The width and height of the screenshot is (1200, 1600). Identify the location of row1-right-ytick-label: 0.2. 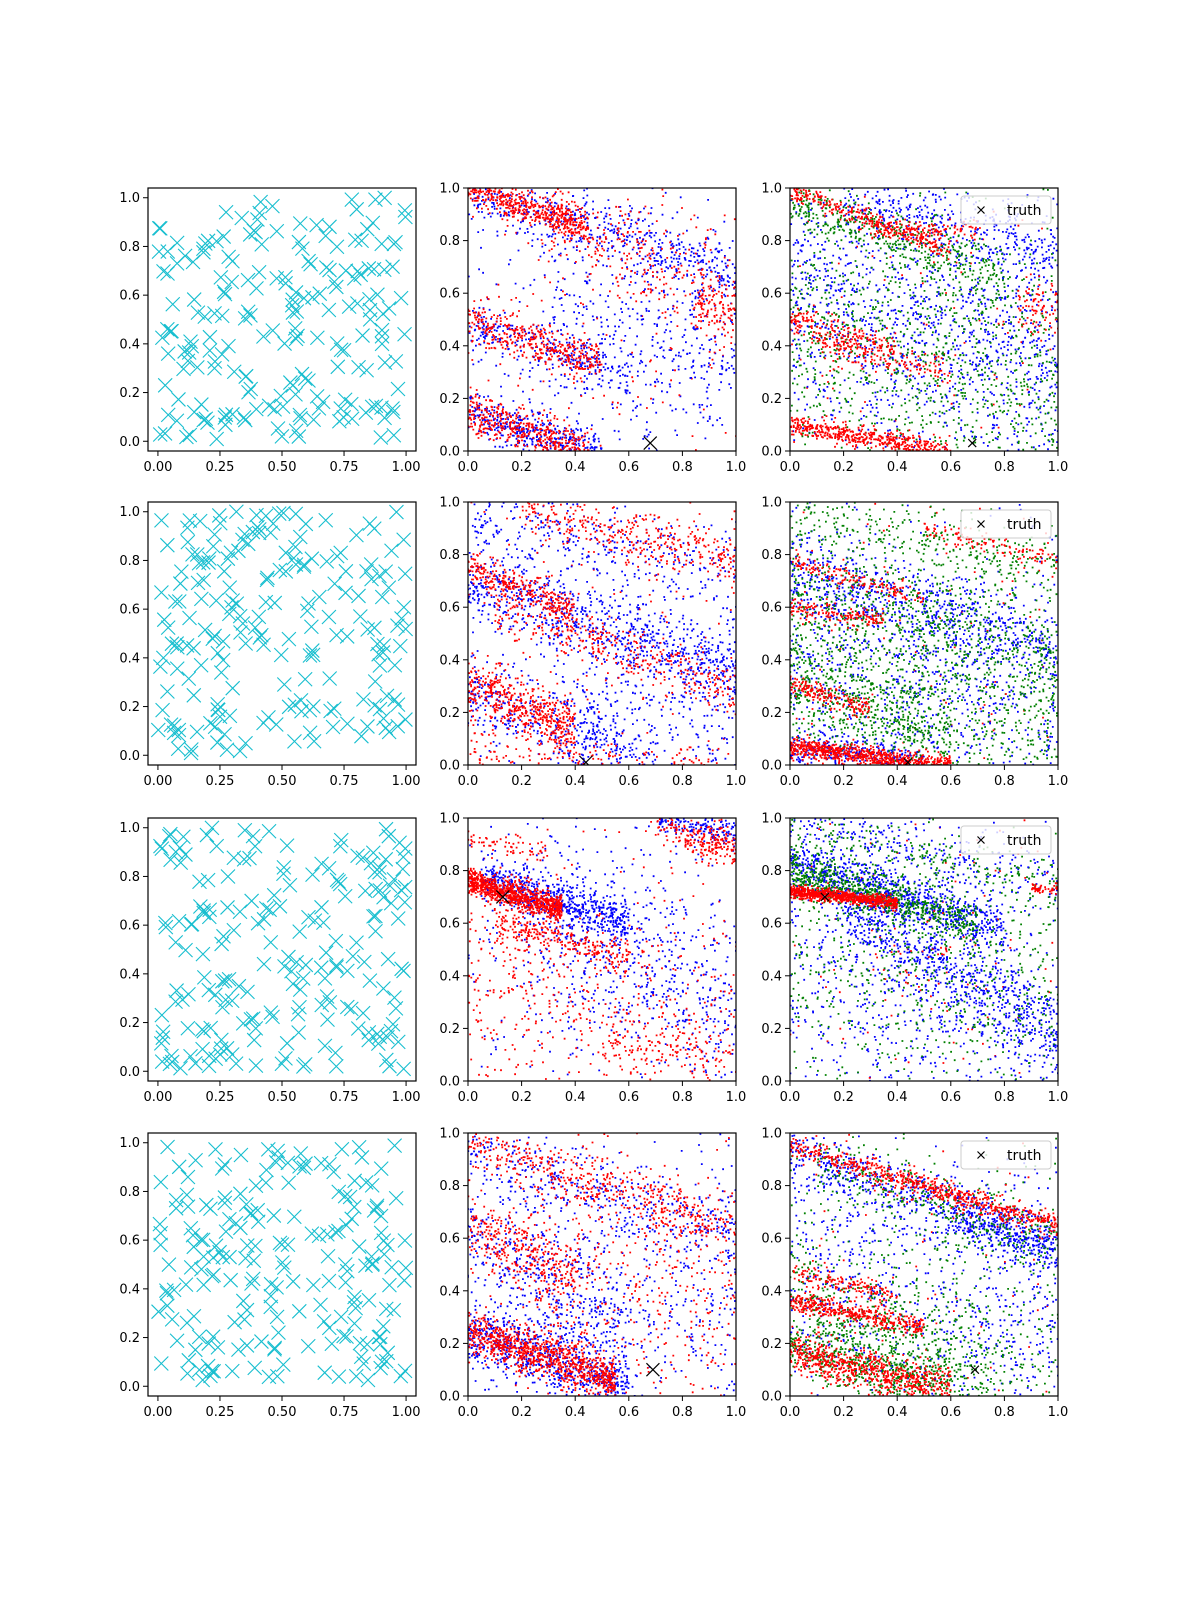
(771, 713).